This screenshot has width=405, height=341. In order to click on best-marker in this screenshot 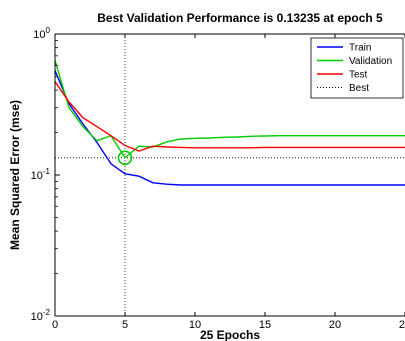, I will do `click(125, 158)`.